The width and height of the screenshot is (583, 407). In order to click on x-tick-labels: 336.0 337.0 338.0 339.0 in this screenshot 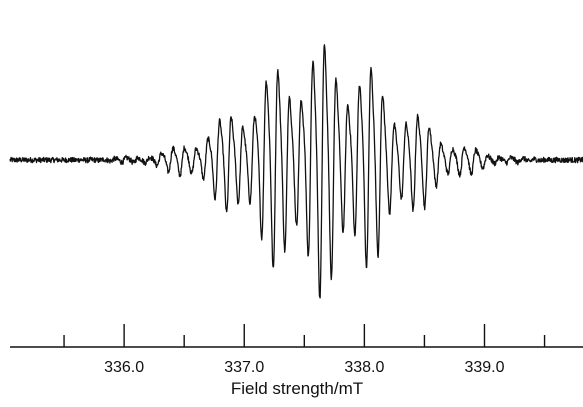, I will do `click(304, 367)`.